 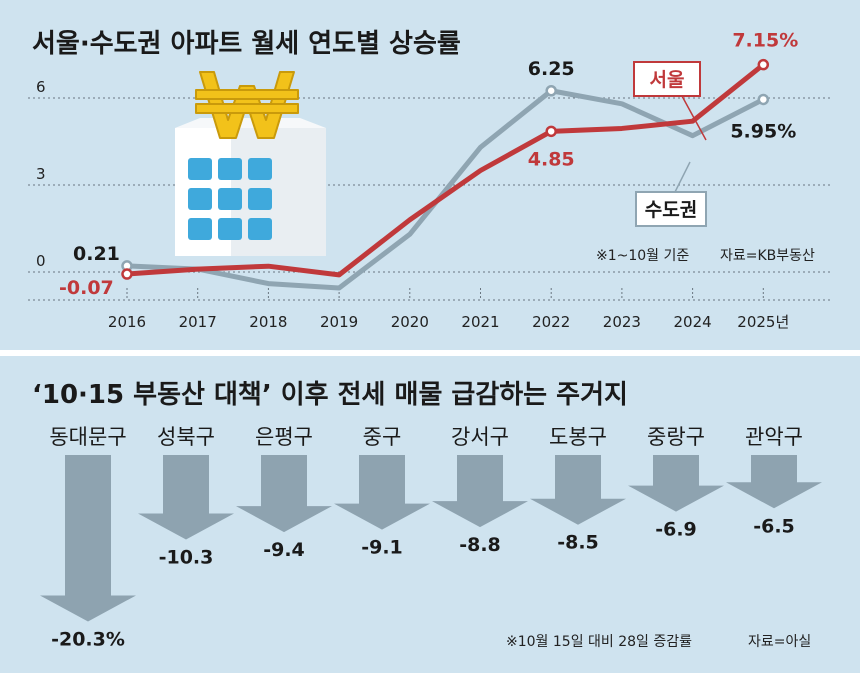 I want to click on value-label: -6.9, so click(x=676, y=530).